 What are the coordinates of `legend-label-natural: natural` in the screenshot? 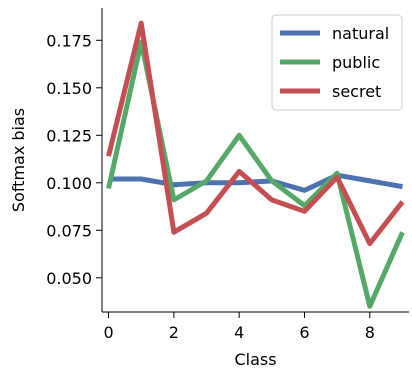 It's located at (360, 33).